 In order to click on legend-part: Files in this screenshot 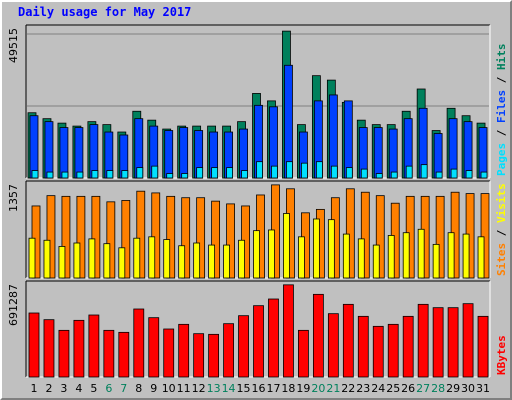, I will do `click(501, 106)`.